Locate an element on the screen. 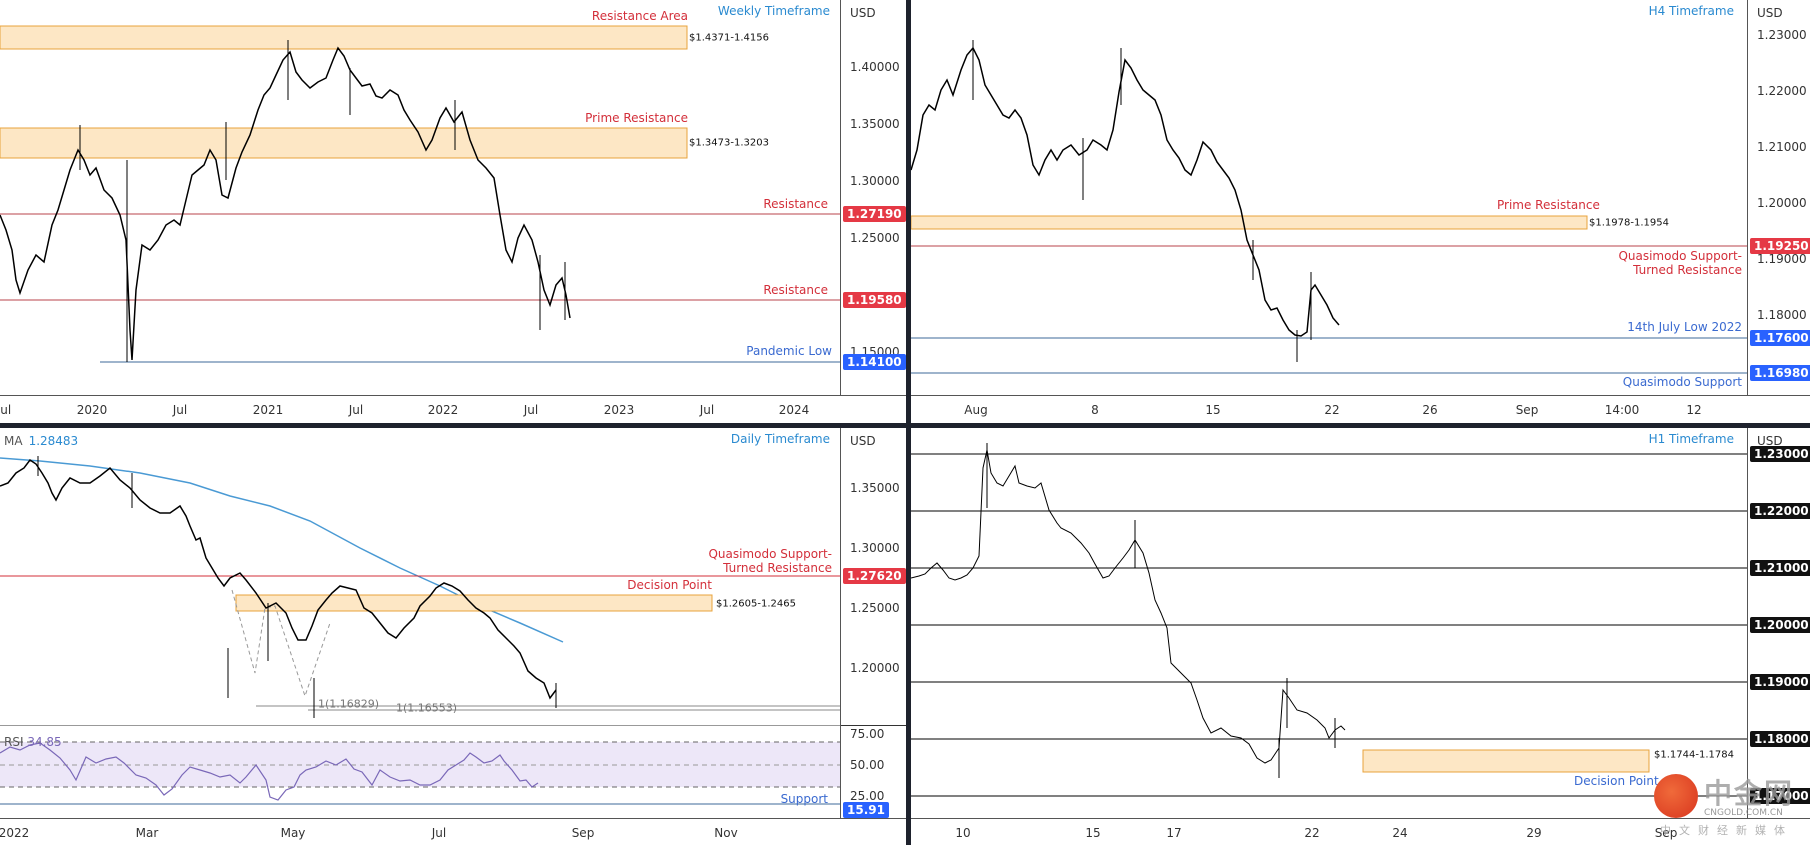  weekly-zone-label-prime-resistance: Prime Resistance is located at coordinates (636, 118).